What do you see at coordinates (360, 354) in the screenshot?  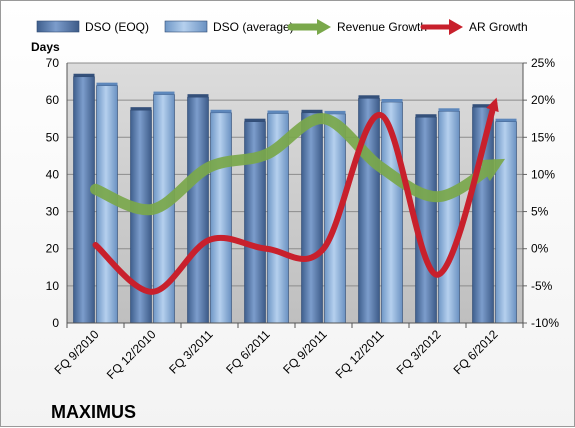 I see `x-tick-label: FQ 12/2011` at bounding box center [360, 354].